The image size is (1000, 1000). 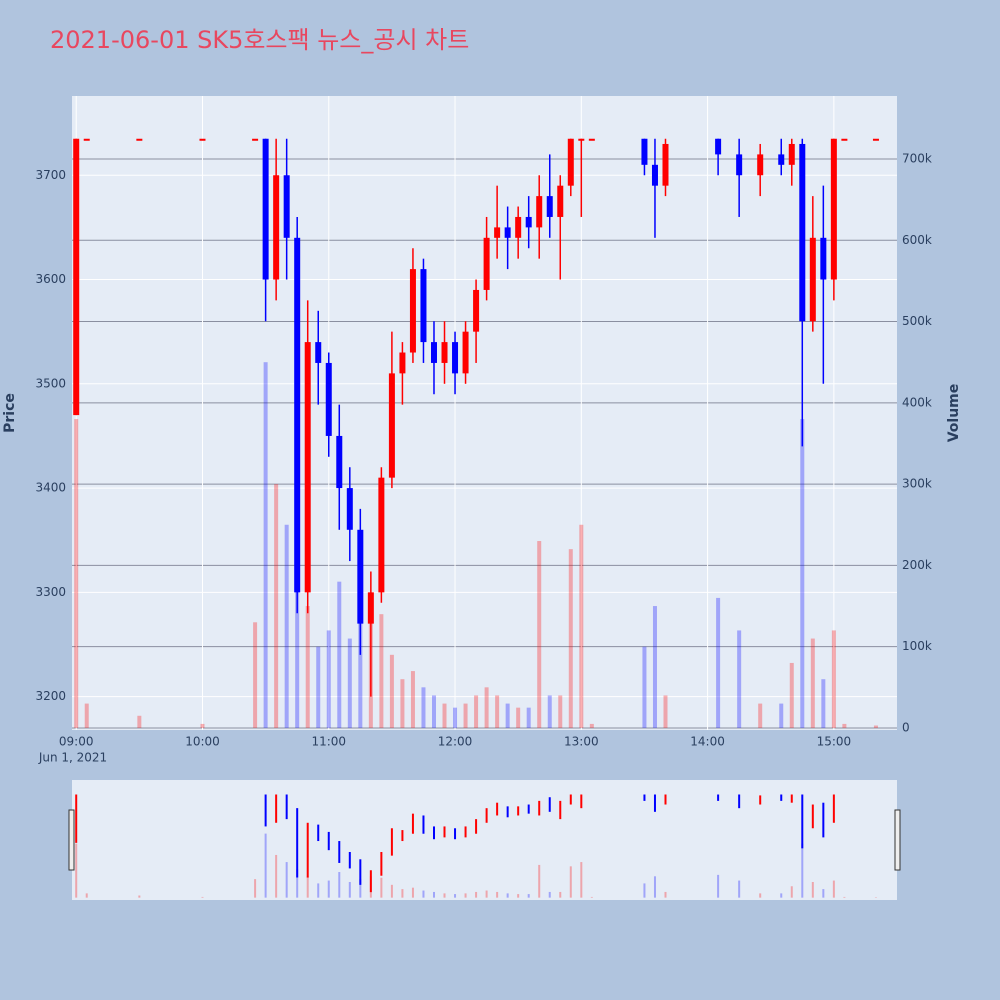 I want to click on range-handle-left, so click(x=71, y=840).